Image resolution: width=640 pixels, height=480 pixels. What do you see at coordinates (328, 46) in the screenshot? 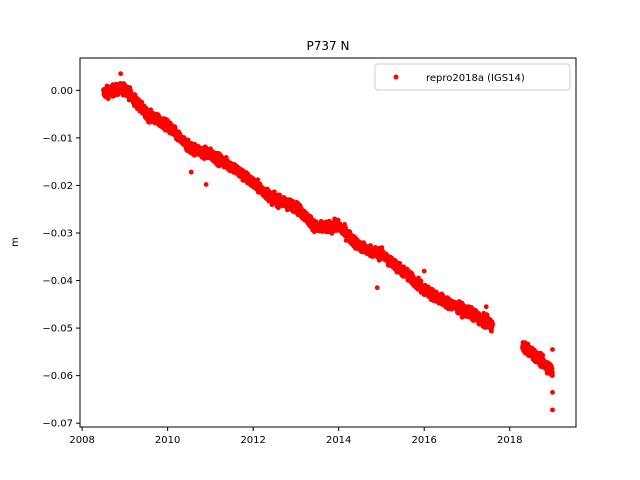
I see `chart-title: P737 N` at bounding box center [328, 46].